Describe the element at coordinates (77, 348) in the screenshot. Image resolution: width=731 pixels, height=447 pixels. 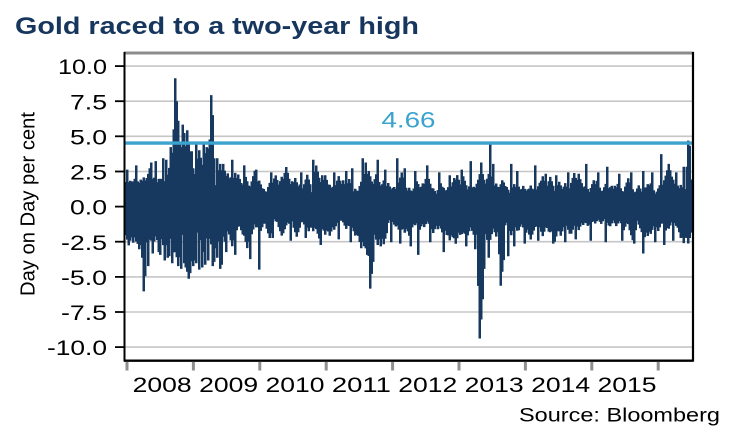
I see `svg-text: -10.0` at that location.